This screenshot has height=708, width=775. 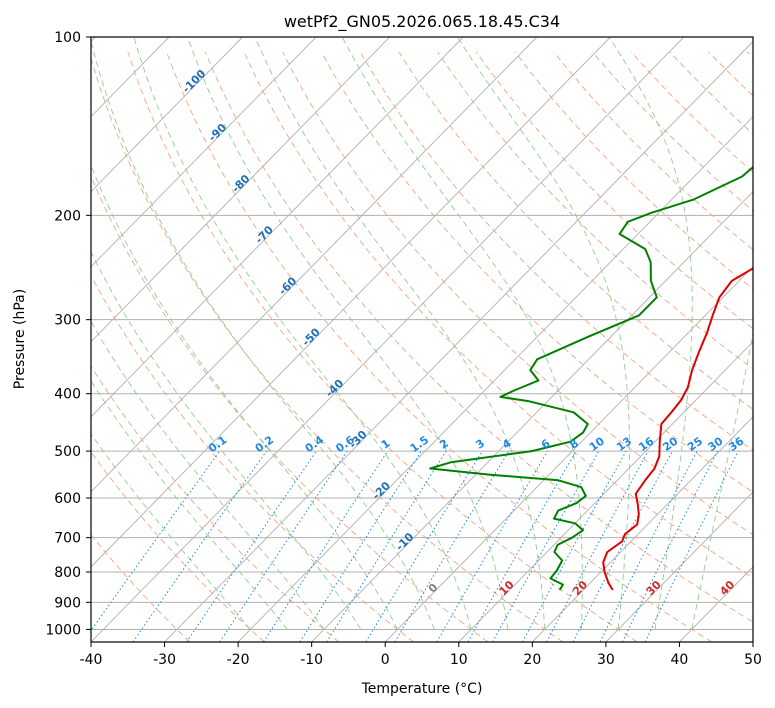 What do you see at coordinates (67, 395) in the screenshot?
I see `y-tick-label: 400` at bounding box center [67, 395].